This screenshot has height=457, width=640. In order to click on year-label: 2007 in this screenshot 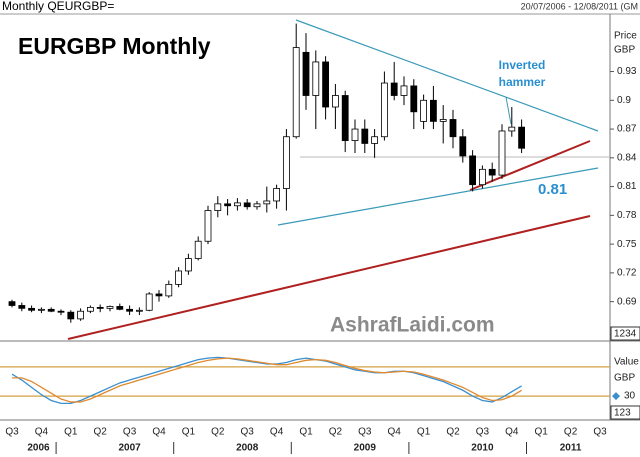, I will do `click(129, 448)`.